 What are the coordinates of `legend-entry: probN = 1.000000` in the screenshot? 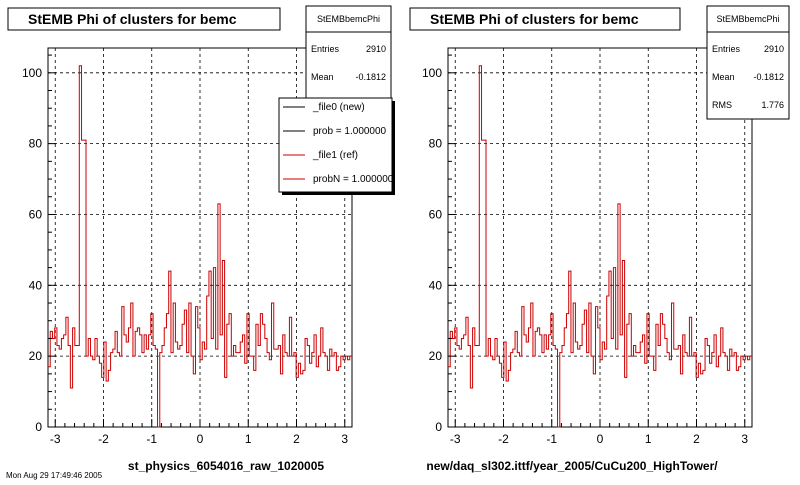 It's located at (353, 179).